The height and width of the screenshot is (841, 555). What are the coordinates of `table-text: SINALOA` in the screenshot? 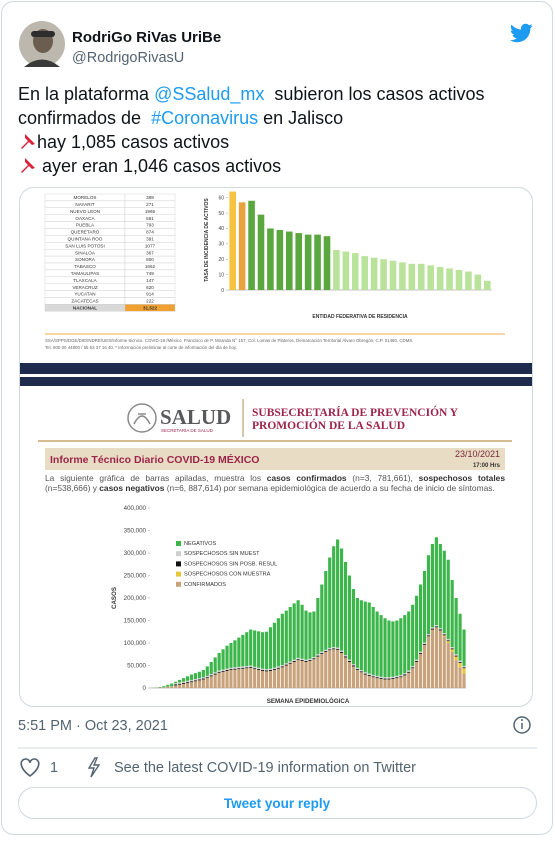 It's located at (85, 252).